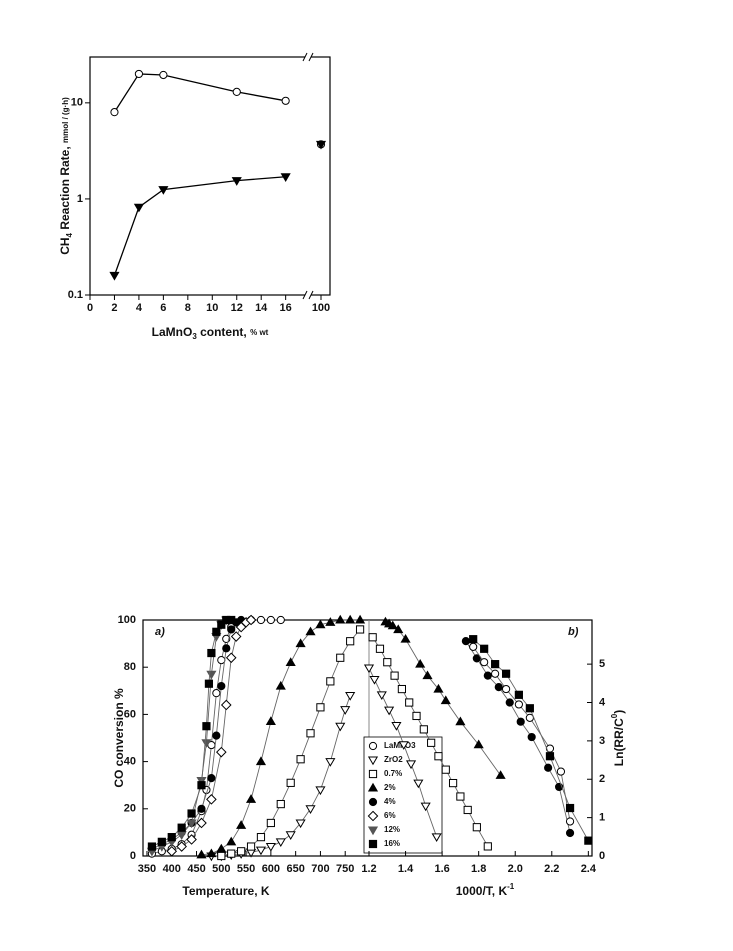  Describe the element at coordinates (393, 773) in the screenshot. I see `legend-label: 0.7%` at that location.